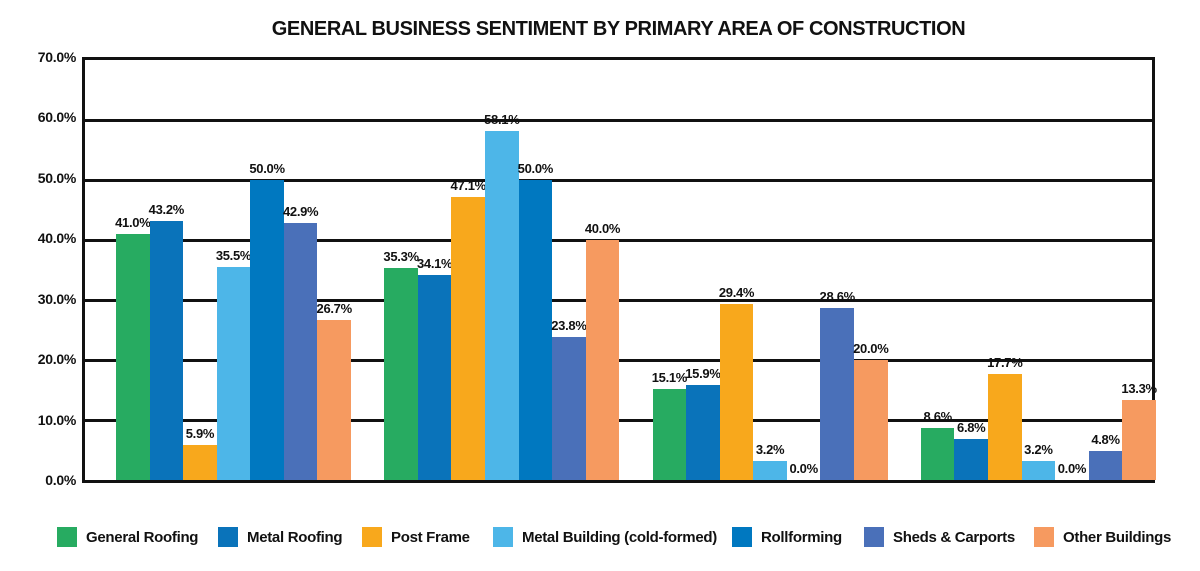 Image resolution: width=1200 pixels, height=571 pixels. What do you see at coordinates (200, 433) in the screenshot?
I see `bar-value-label: 5.9%` at bounding box center [200, 433].